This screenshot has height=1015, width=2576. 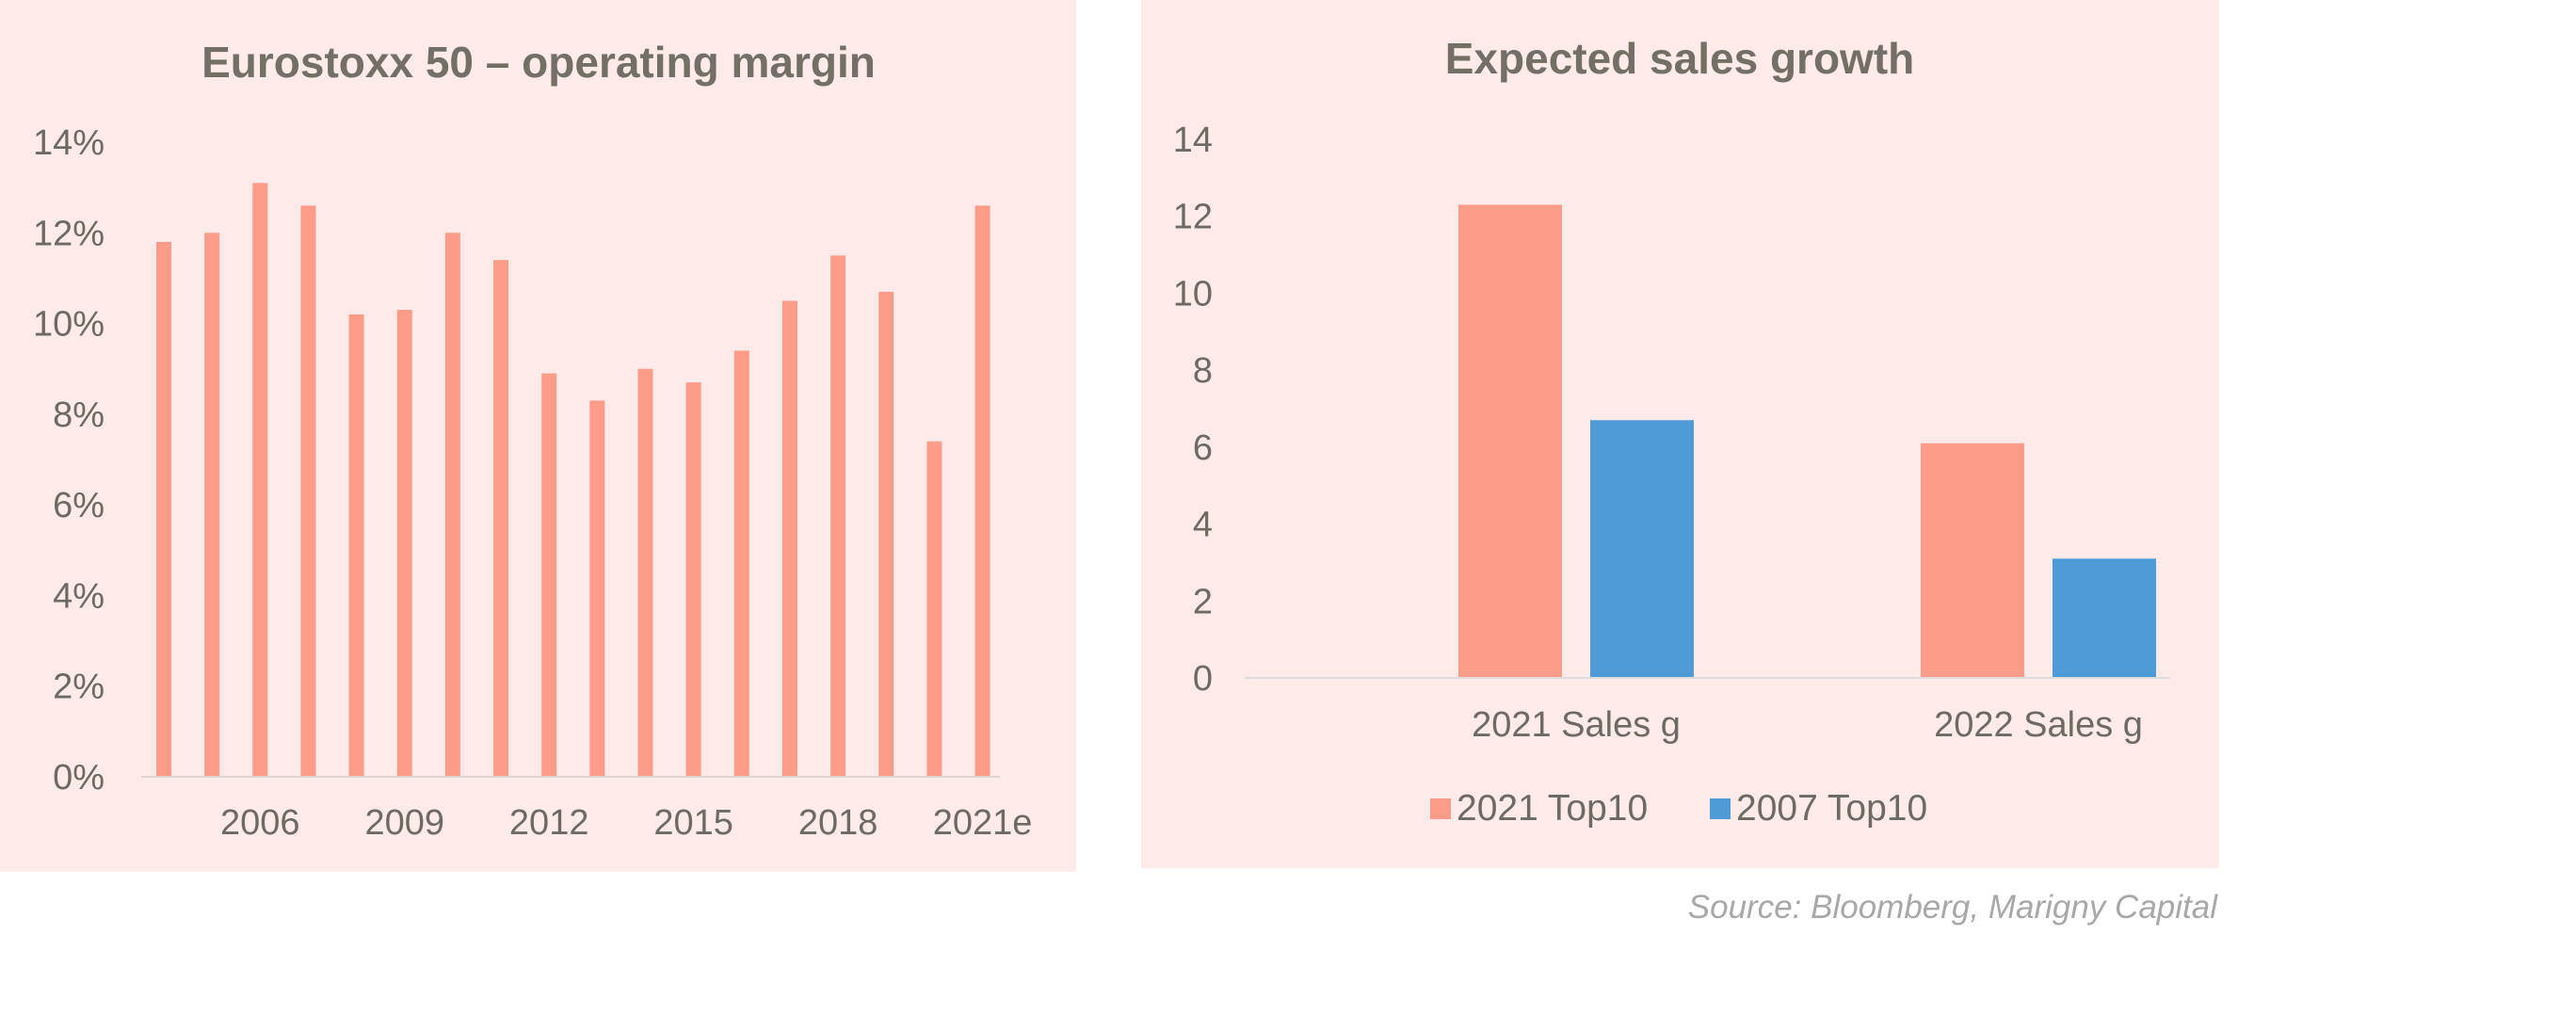 I want to click on bar-2010, so click(x=452, y=505).